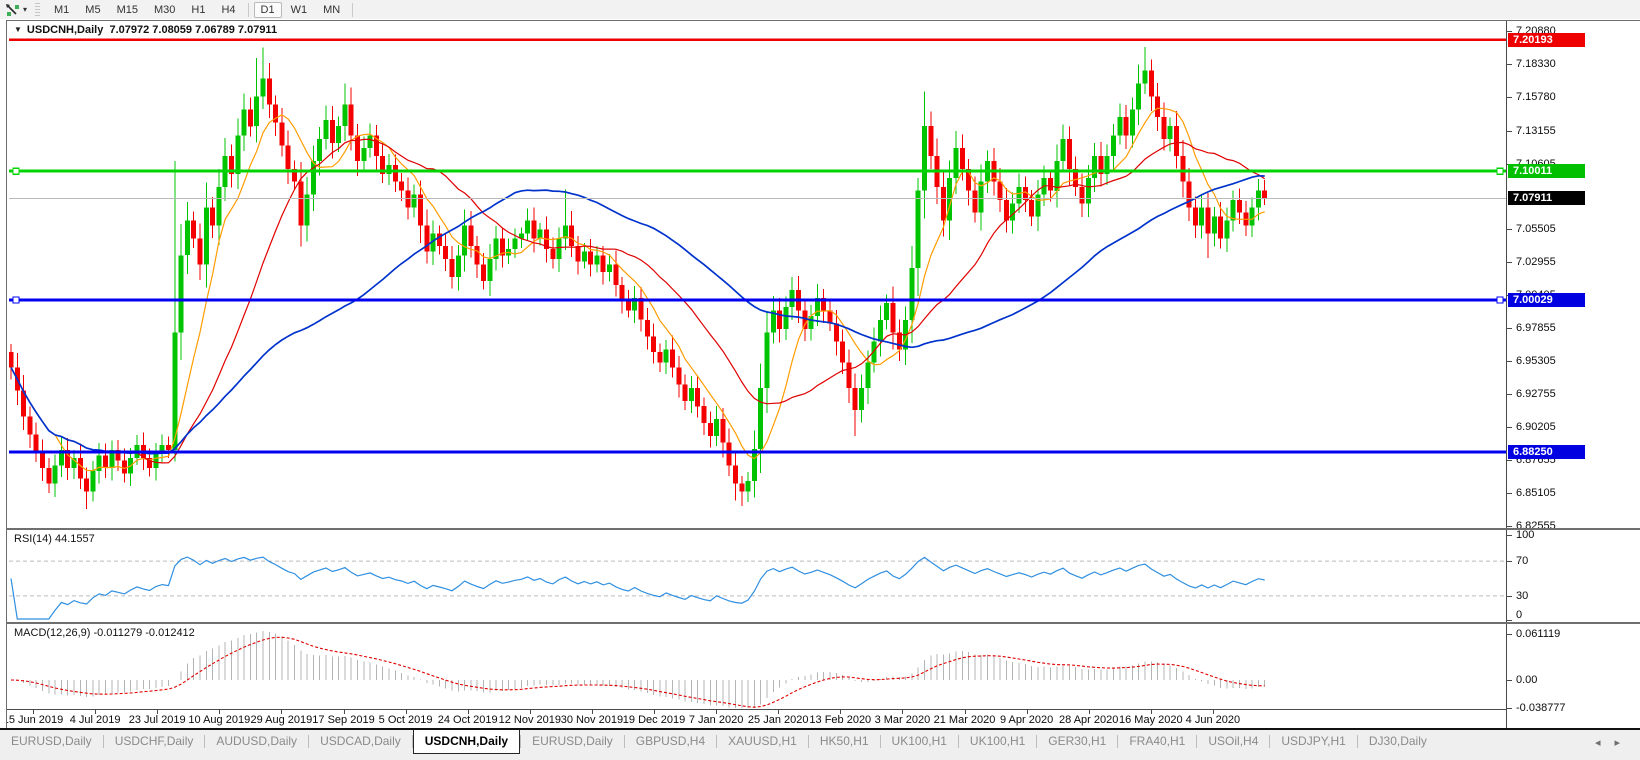 The image size is (1640, 760). What do you see at coordinates (1536, 361) in the screenshot?
I see `price-tick-label: 6.95305` at bounding box center [1536, 361].